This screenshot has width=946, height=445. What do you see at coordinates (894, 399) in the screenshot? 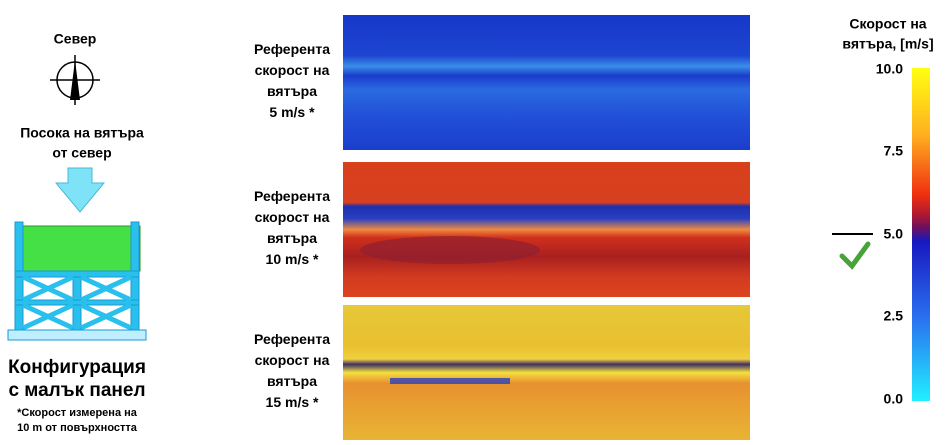
I see `colorbar-tick: 0.0` at bounding box center [894, 399].